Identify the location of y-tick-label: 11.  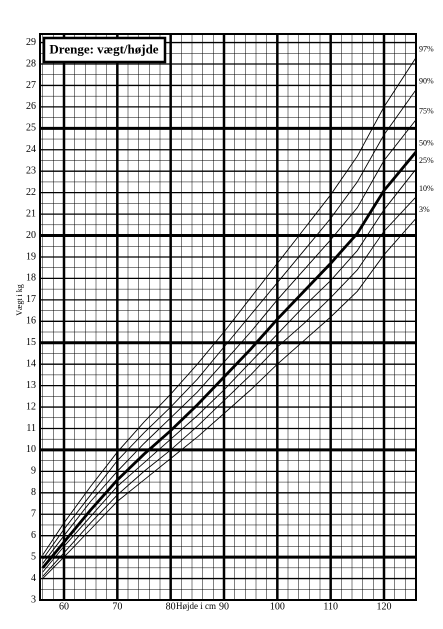
(31, 428).